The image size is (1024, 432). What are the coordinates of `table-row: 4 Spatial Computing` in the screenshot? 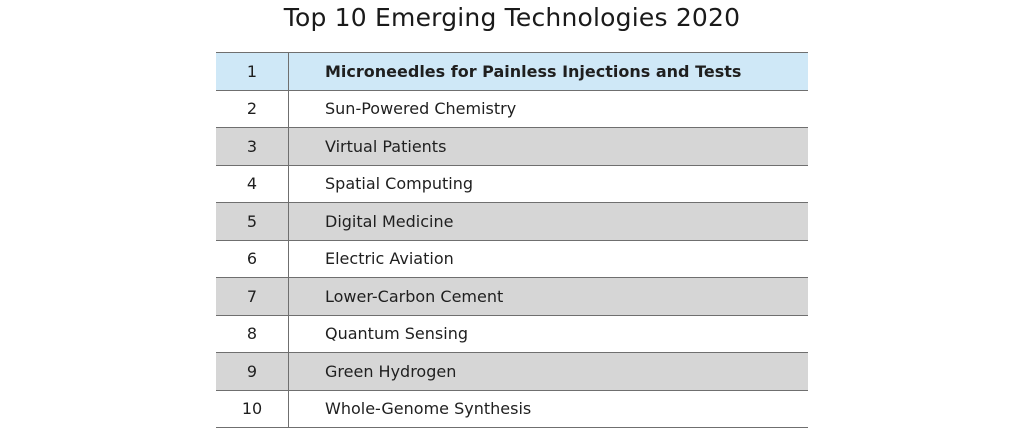 It's located at (512, 184).